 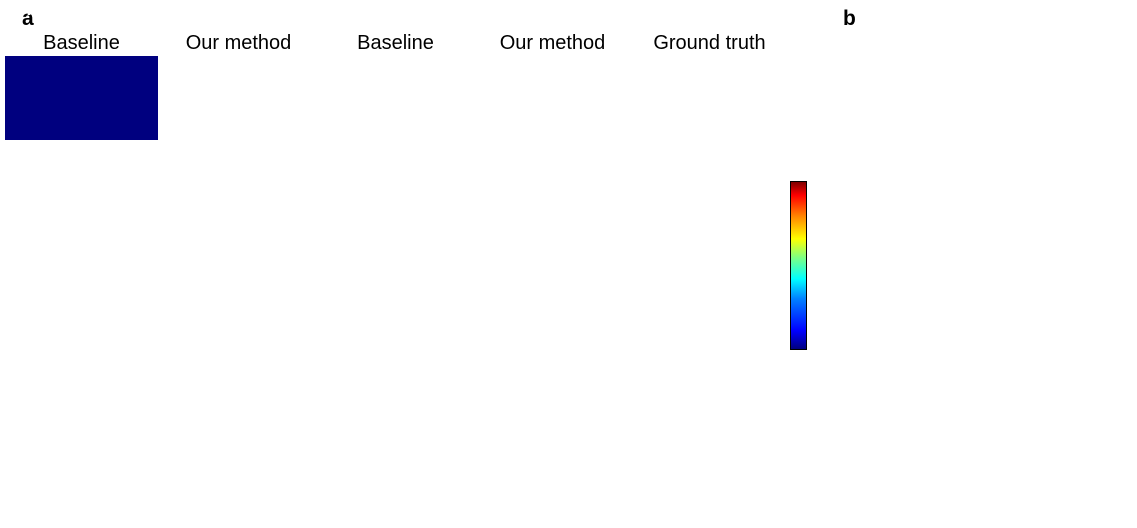 What do you see at coordinates (552, 43) in the screenshot?
I see `column-header-3: Our method` at bounding box center [552, 43].